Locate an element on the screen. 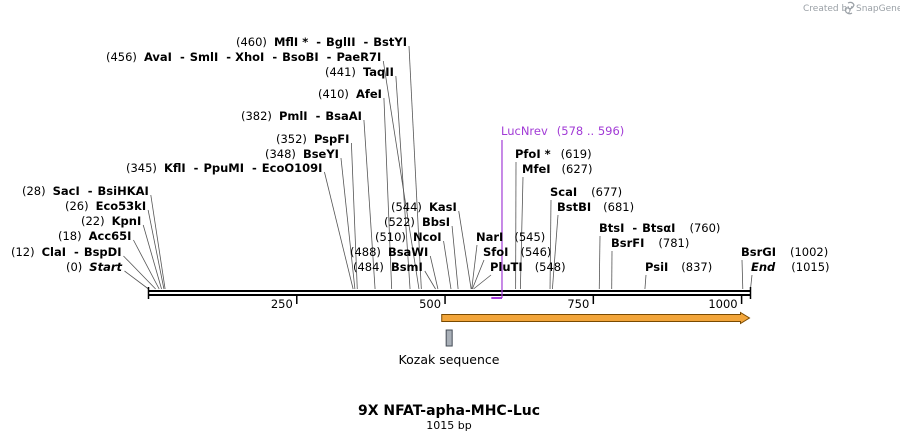  site-label-bsmi: (484) BsmI is located at coordinates (388, 267).